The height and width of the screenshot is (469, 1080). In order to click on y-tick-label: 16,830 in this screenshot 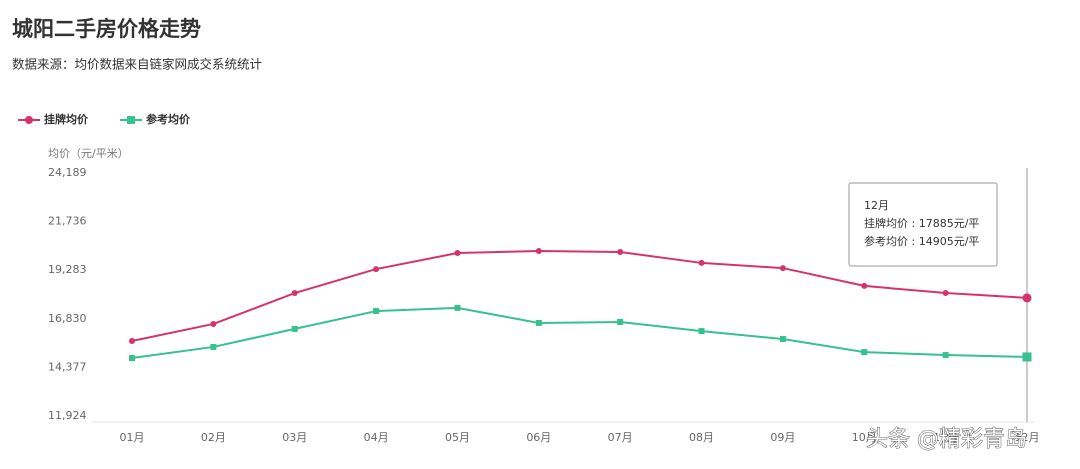, I will do `click(67, 318)`.